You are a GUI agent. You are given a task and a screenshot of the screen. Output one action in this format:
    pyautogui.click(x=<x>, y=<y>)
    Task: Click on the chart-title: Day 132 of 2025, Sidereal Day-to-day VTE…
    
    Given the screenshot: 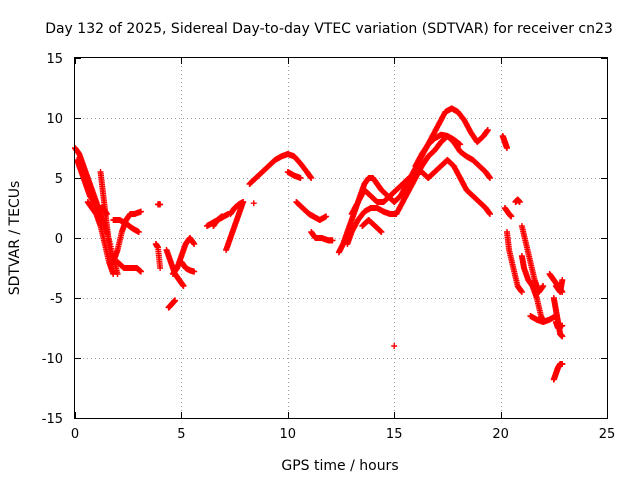 What is the action you would take?
    pyautogui.click(x=329, y=29)
    